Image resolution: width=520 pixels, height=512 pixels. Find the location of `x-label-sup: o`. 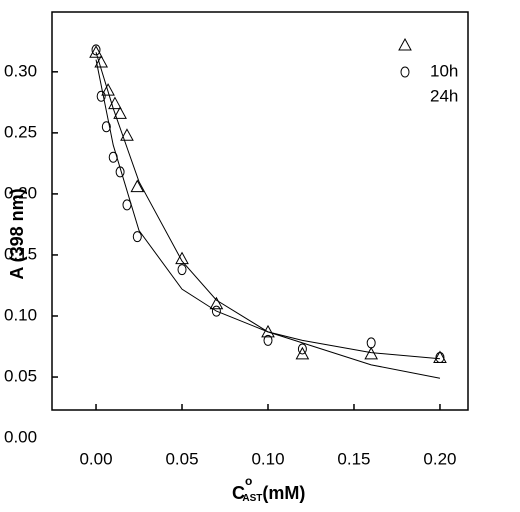

x-label-sup: o is located at coordinates (248, 481).